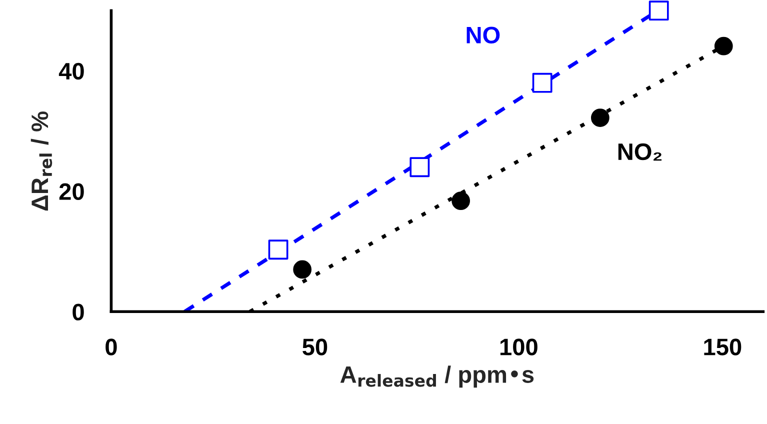 The width and height of the screenshot is (767, 424). What do you see at coordinates (71, 71) in the screenshot?
I see `y-tick-label: 40` at bounding box center [71, 71].